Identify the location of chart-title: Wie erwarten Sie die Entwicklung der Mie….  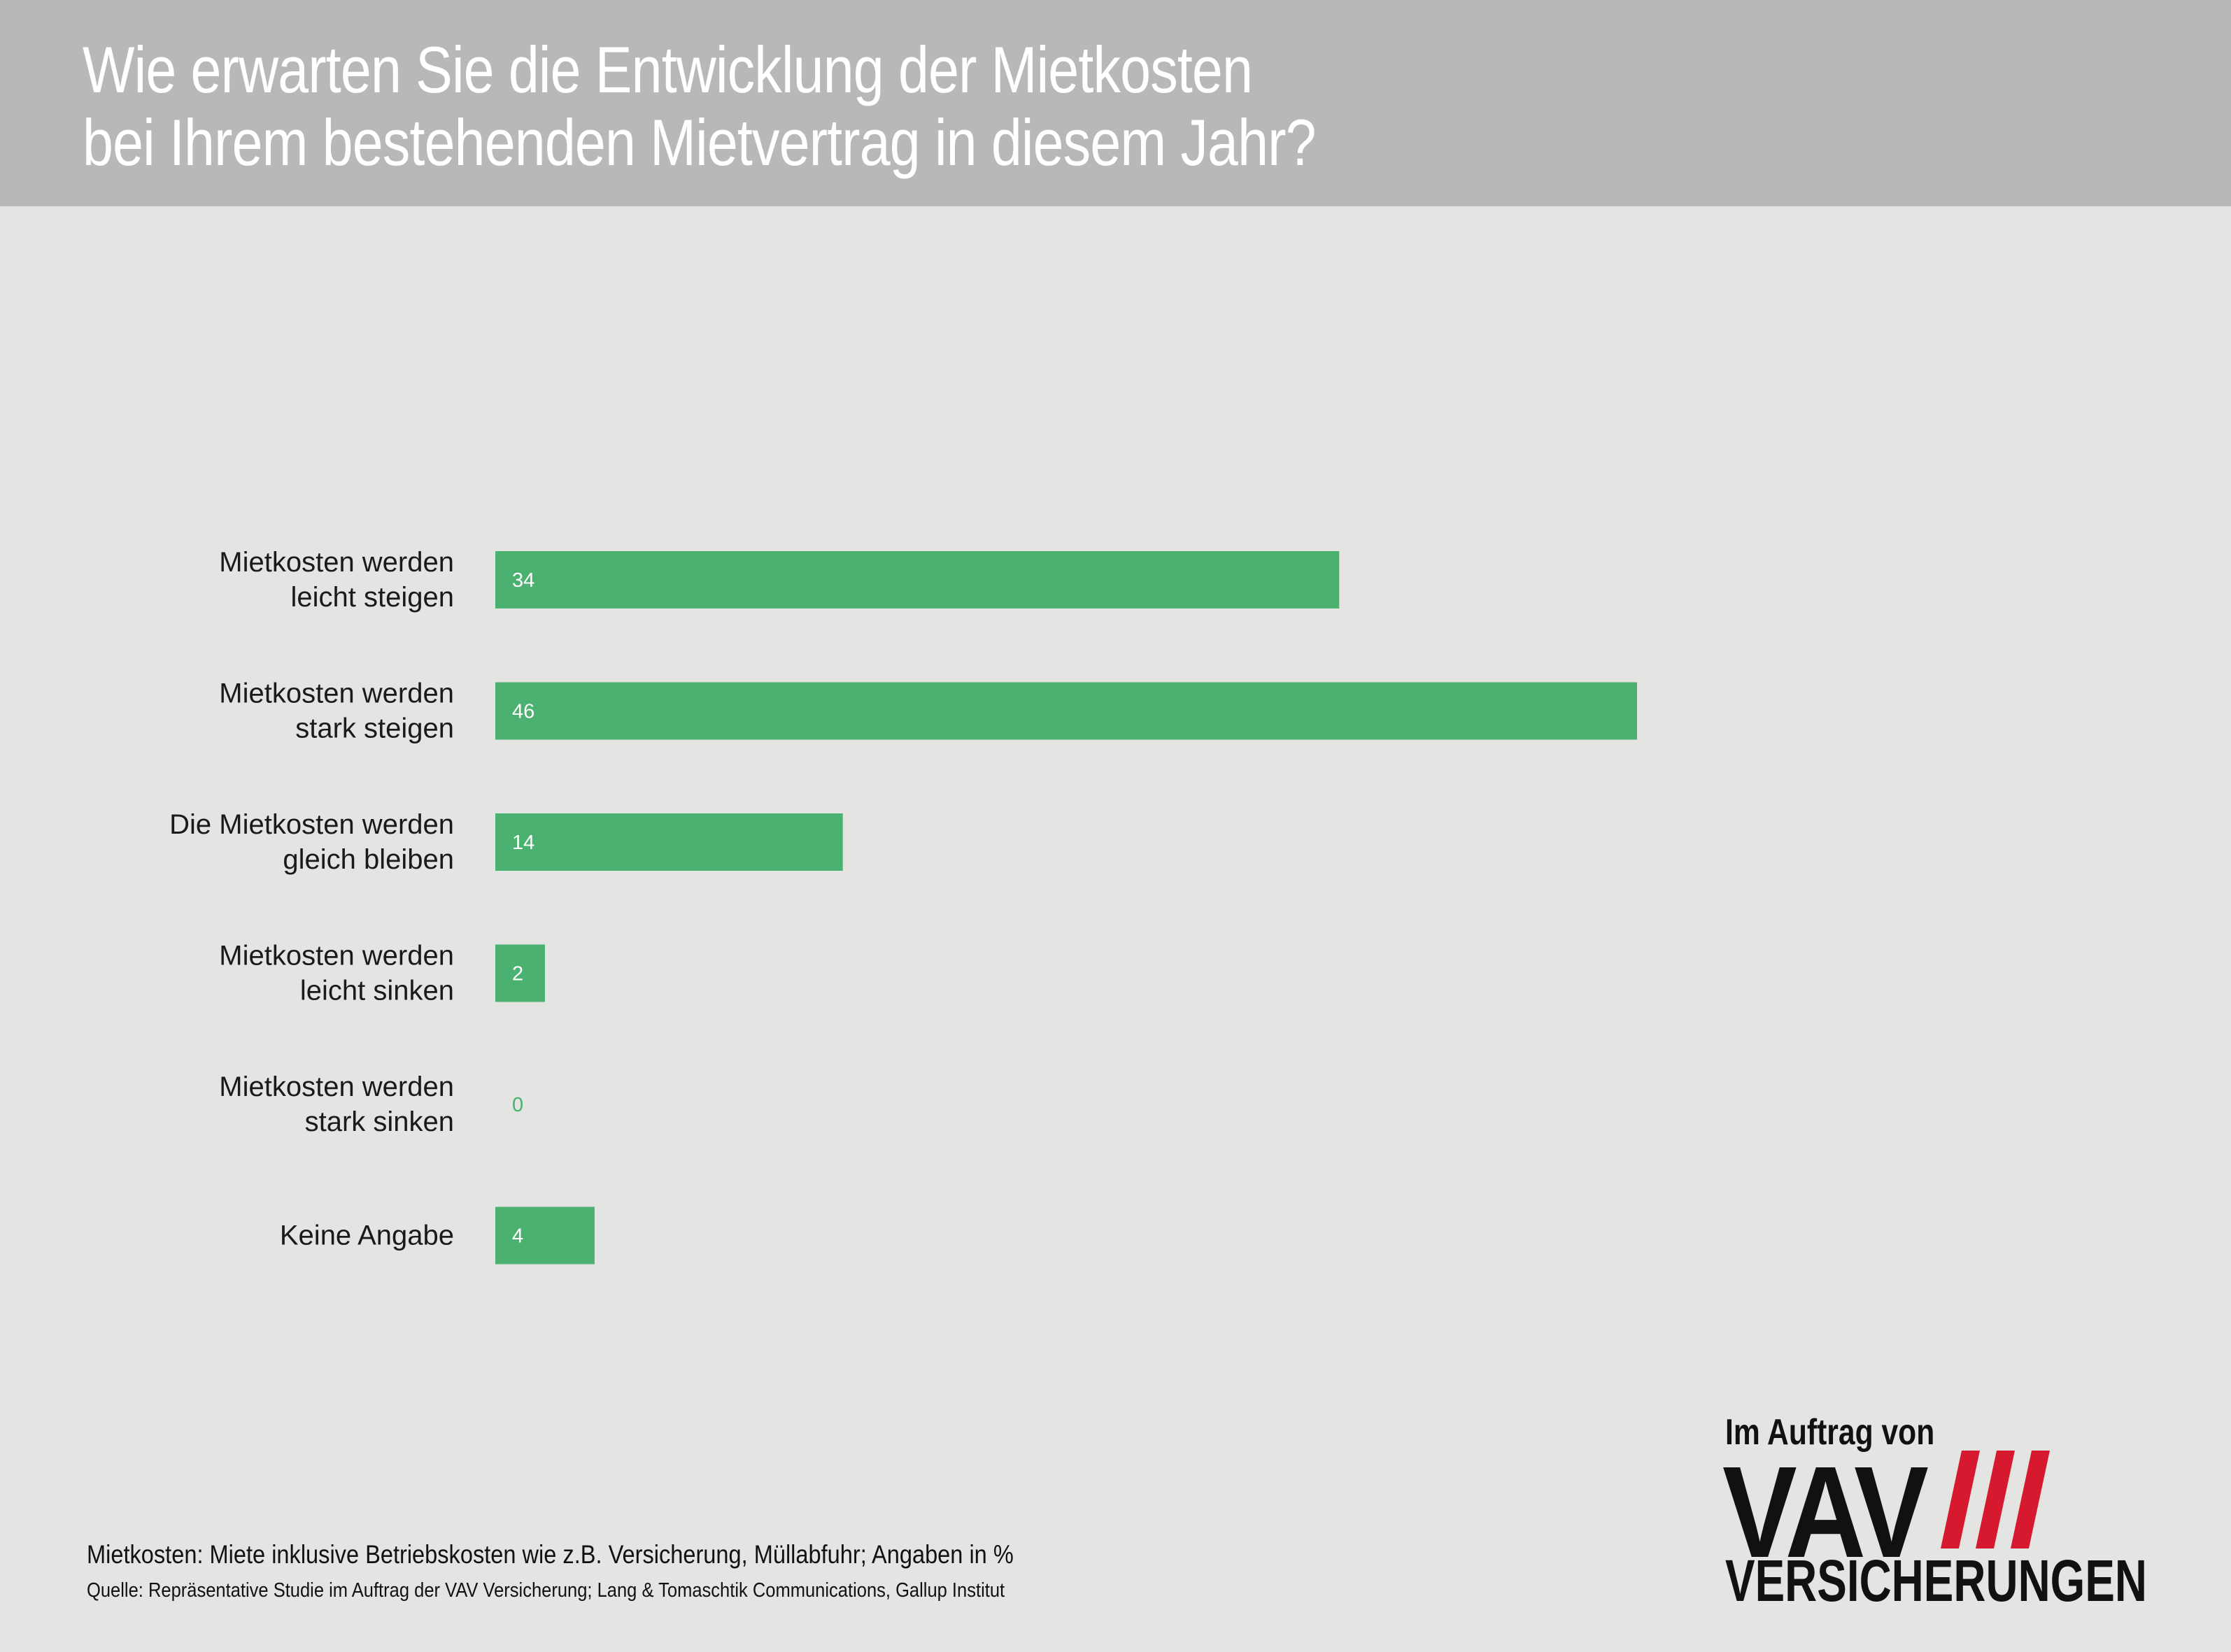
(700, 106).